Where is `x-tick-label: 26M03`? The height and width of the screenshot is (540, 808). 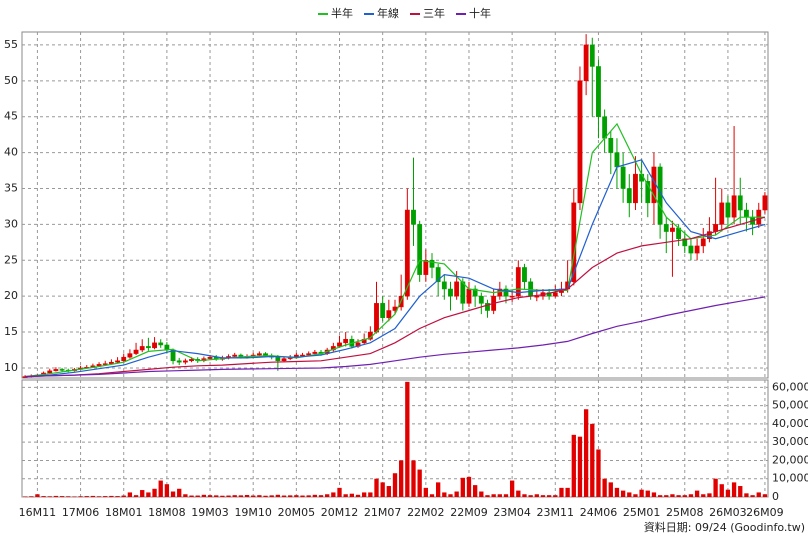 x-tick-label: 26M03 is located at coordinates (728, 512).